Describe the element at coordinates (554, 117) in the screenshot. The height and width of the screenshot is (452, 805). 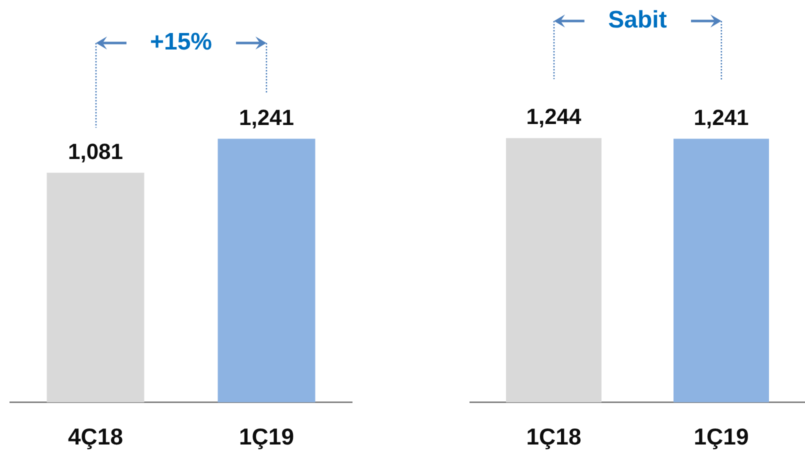
I see `data-label: 1,244` at that location.